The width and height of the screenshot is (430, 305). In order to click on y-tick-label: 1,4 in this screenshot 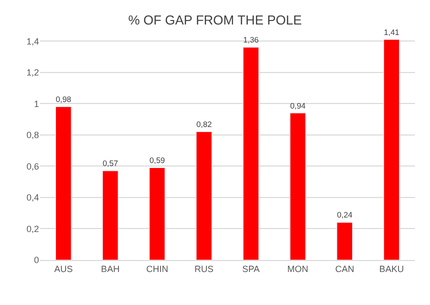, I will do `click(32, 41)`.